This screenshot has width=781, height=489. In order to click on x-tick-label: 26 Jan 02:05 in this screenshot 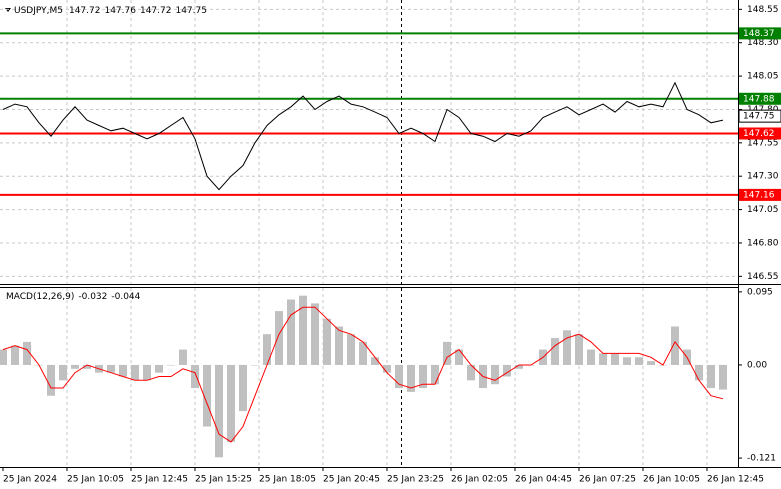, I will do `click(479, 480)`.